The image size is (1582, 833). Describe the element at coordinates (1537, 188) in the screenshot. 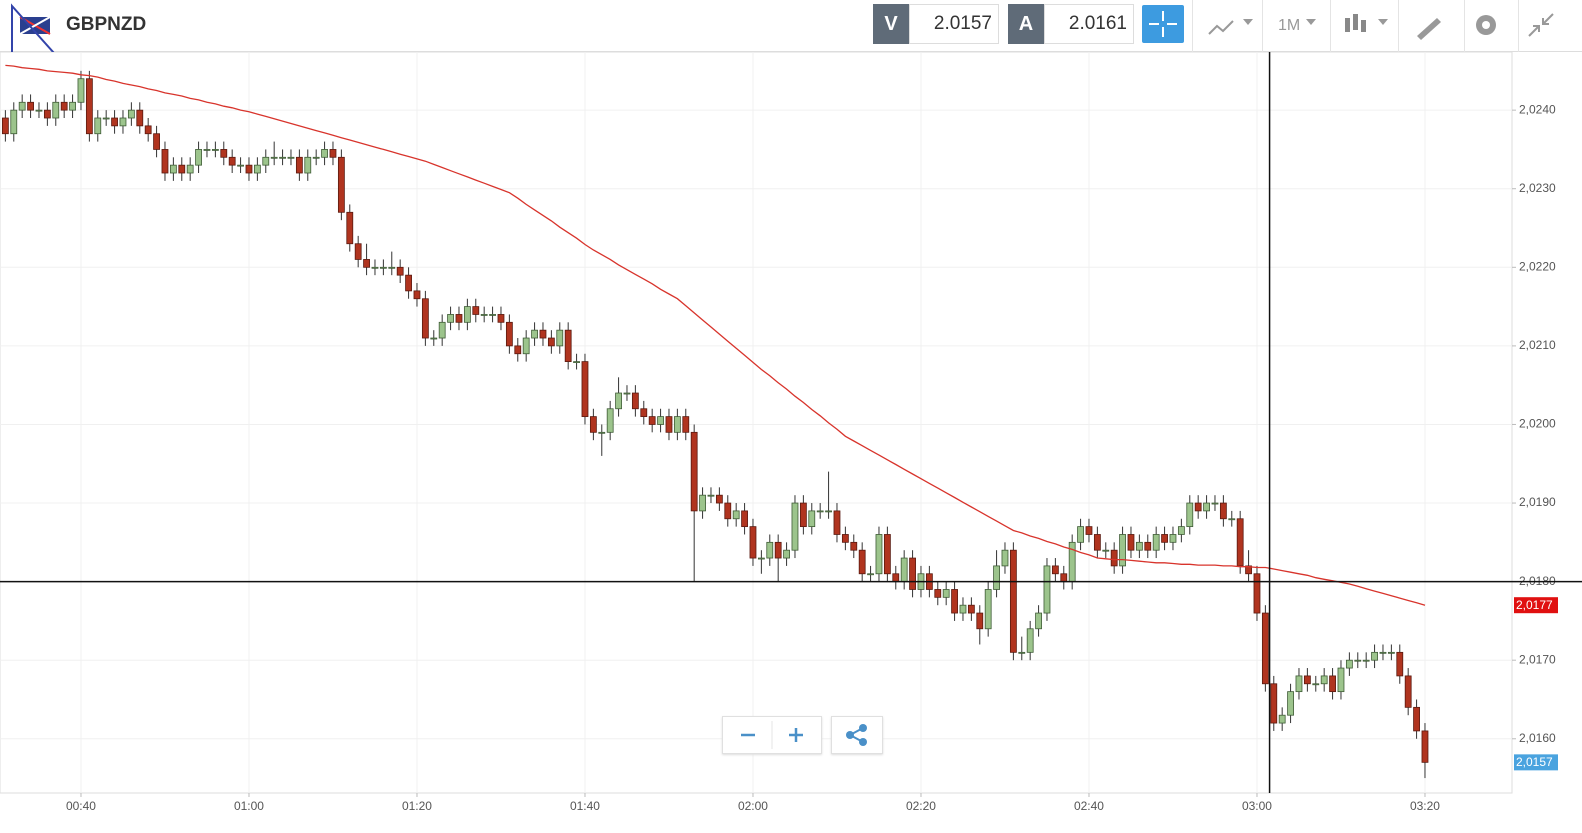

I see `y-tick-label: 2,0230` at that location.